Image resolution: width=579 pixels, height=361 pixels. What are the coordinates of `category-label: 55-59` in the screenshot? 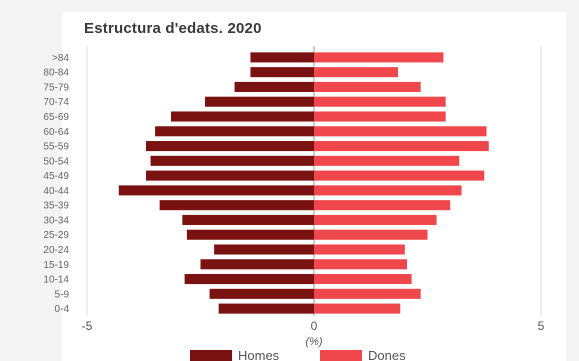 It's located at (56, 147).